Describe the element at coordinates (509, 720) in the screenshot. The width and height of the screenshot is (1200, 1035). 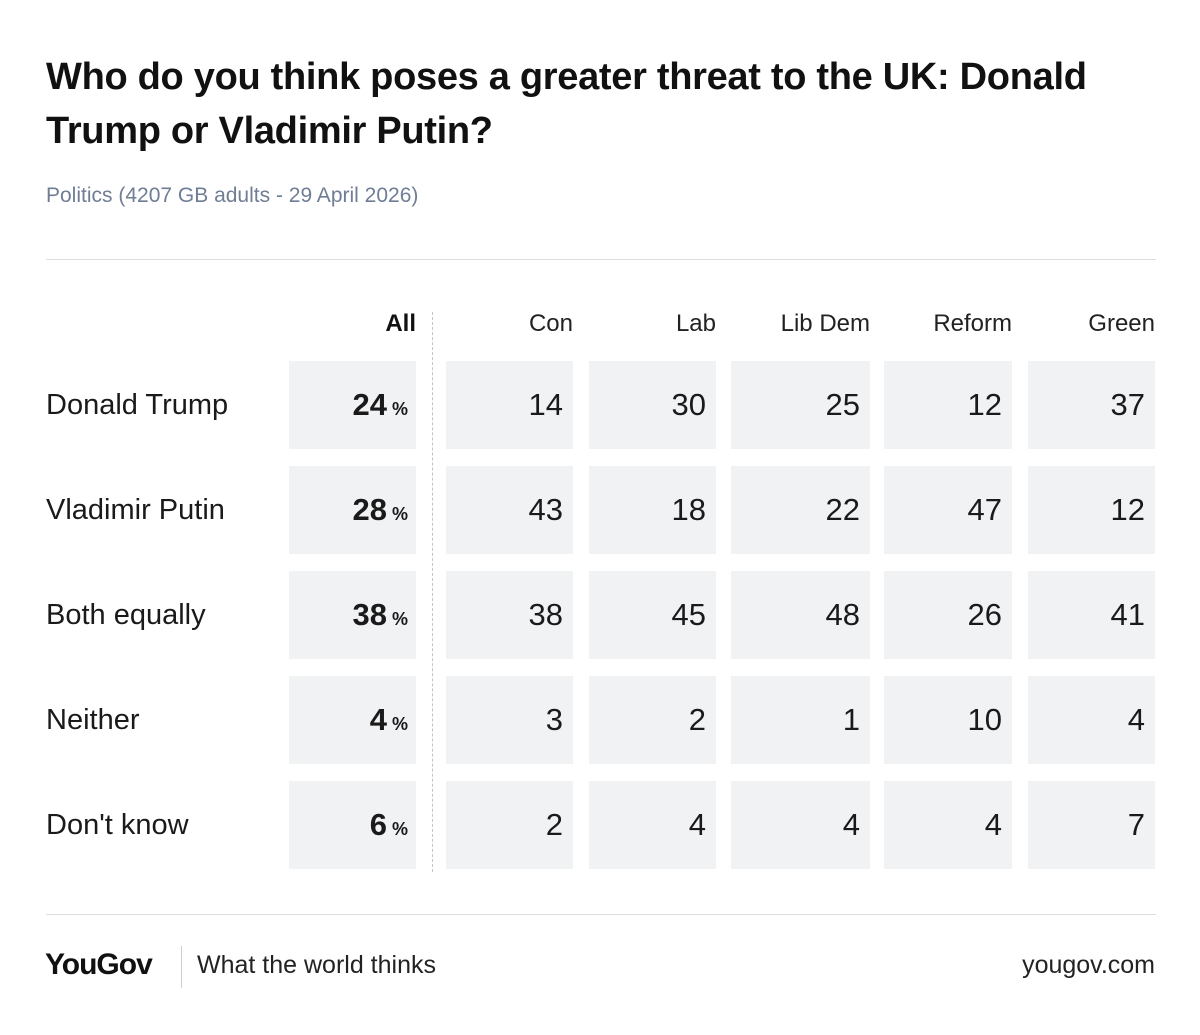
I see `cell-neither-con: 3` at that location.